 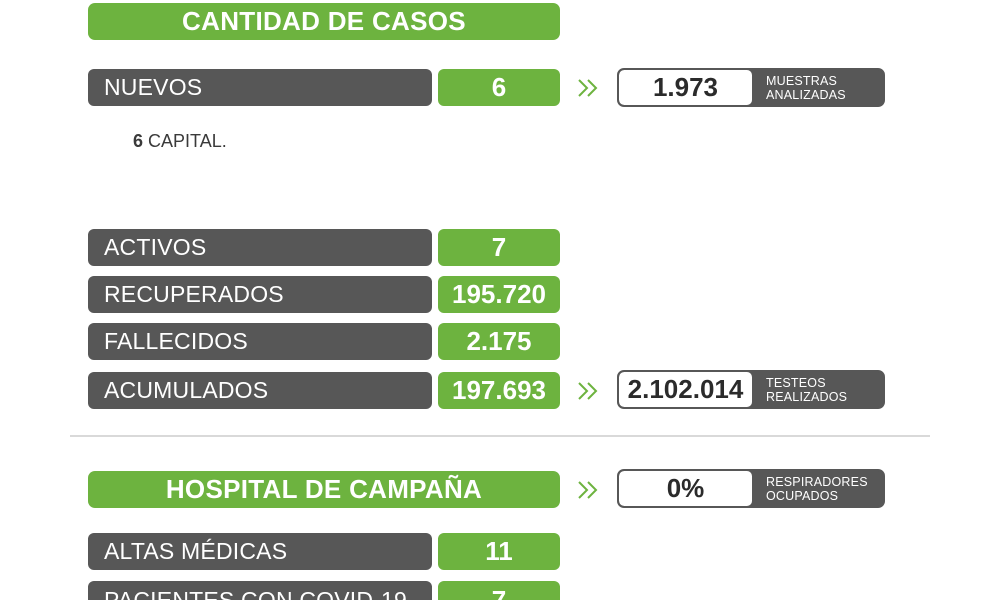 I want to click on respiradores-caption: RESPIRADORES OCUPADOS, so click(x=810, y=488).